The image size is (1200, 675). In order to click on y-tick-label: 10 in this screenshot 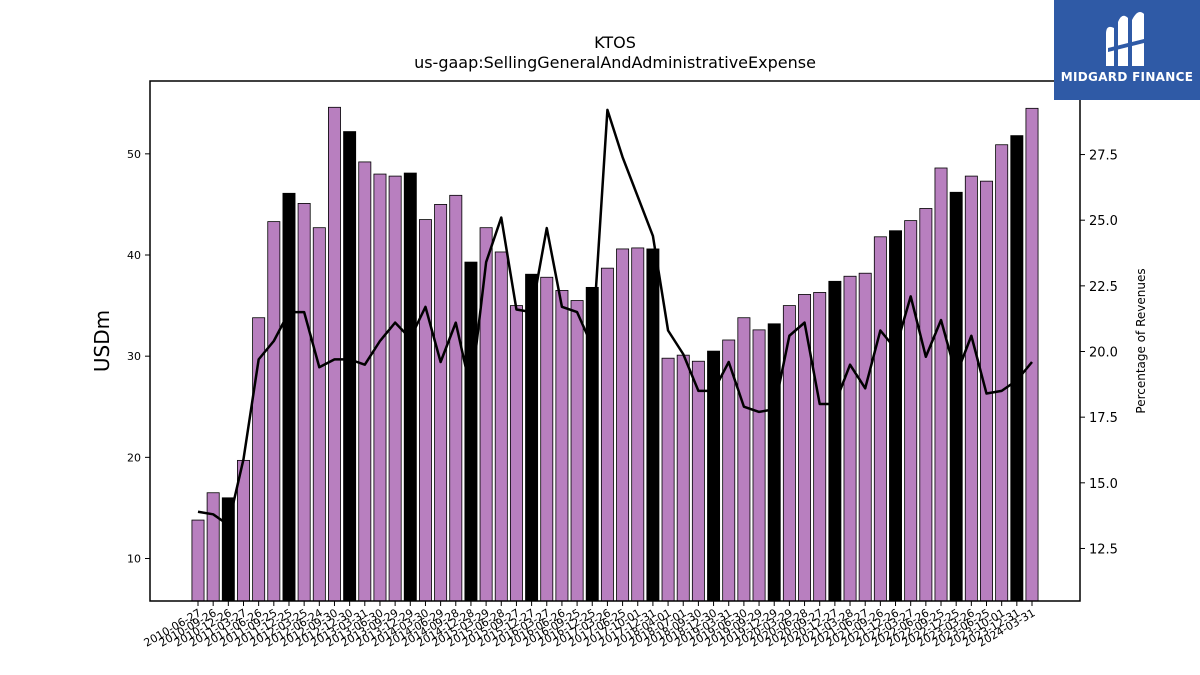, I will do `click(134, 559)`.